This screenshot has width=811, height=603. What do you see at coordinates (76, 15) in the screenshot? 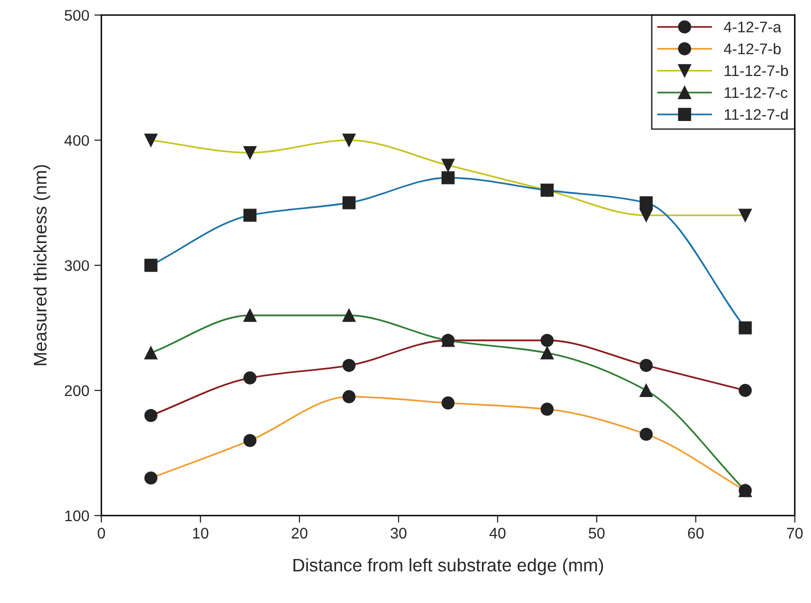
I see `y-tick-label: 500` at bounding box center [76, 15].